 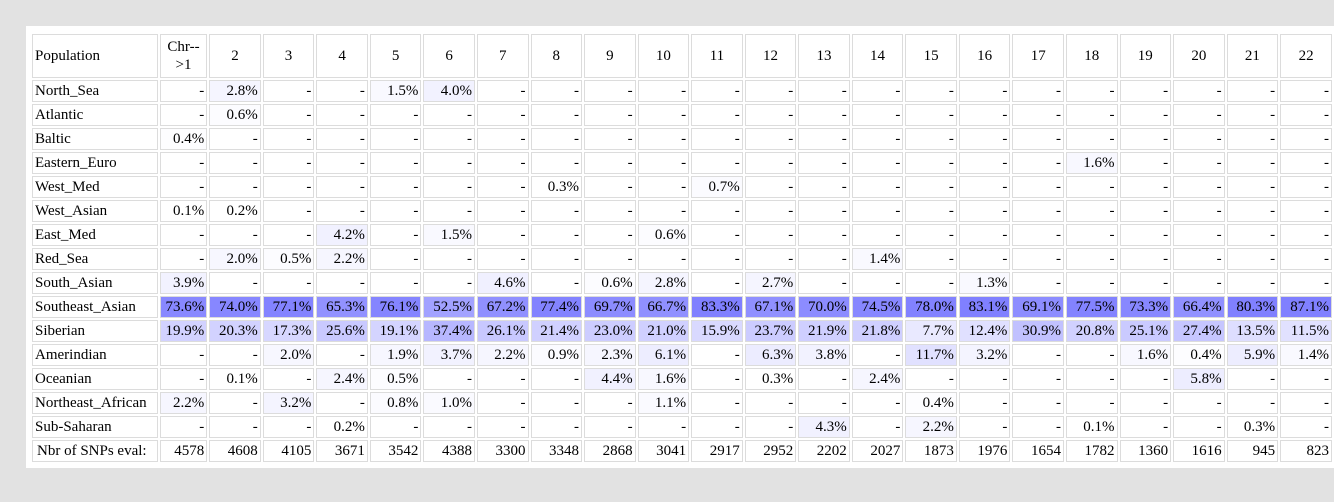 What do you see at coordinates (183, 307) in the screenshot?
I see `percentage-cell: 73.6%` at bounding box center [183, 307].